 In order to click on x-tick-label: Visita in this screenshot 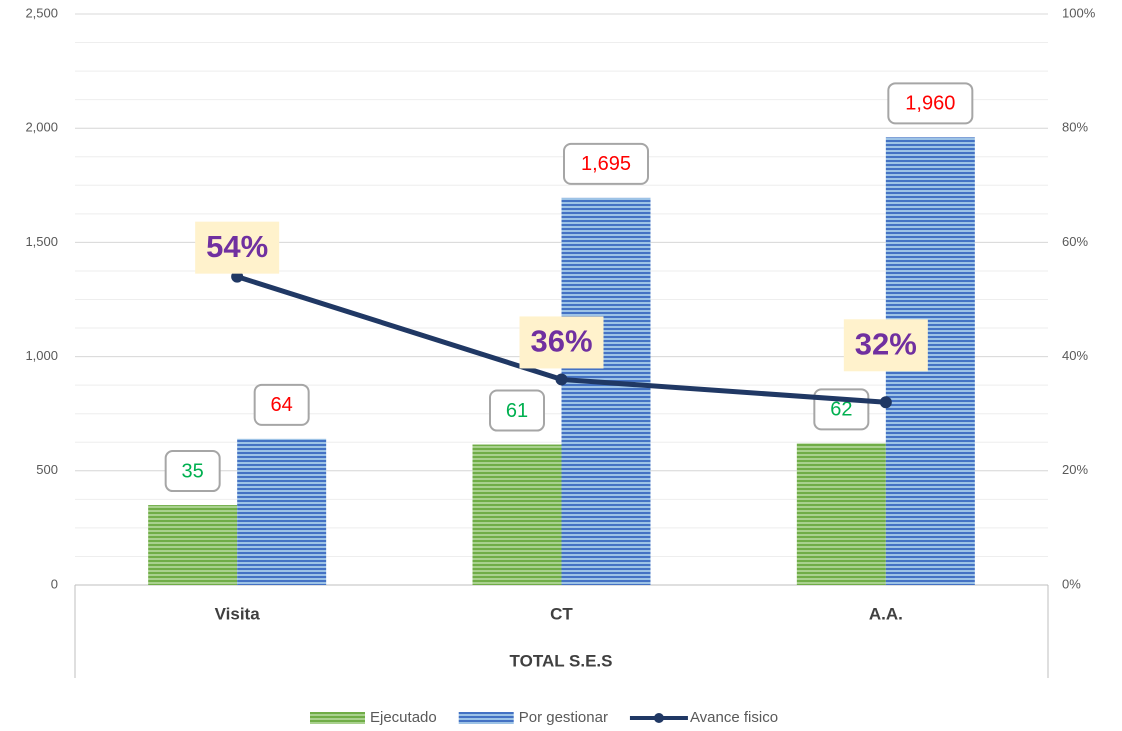, I will do `click(238, 613)`.